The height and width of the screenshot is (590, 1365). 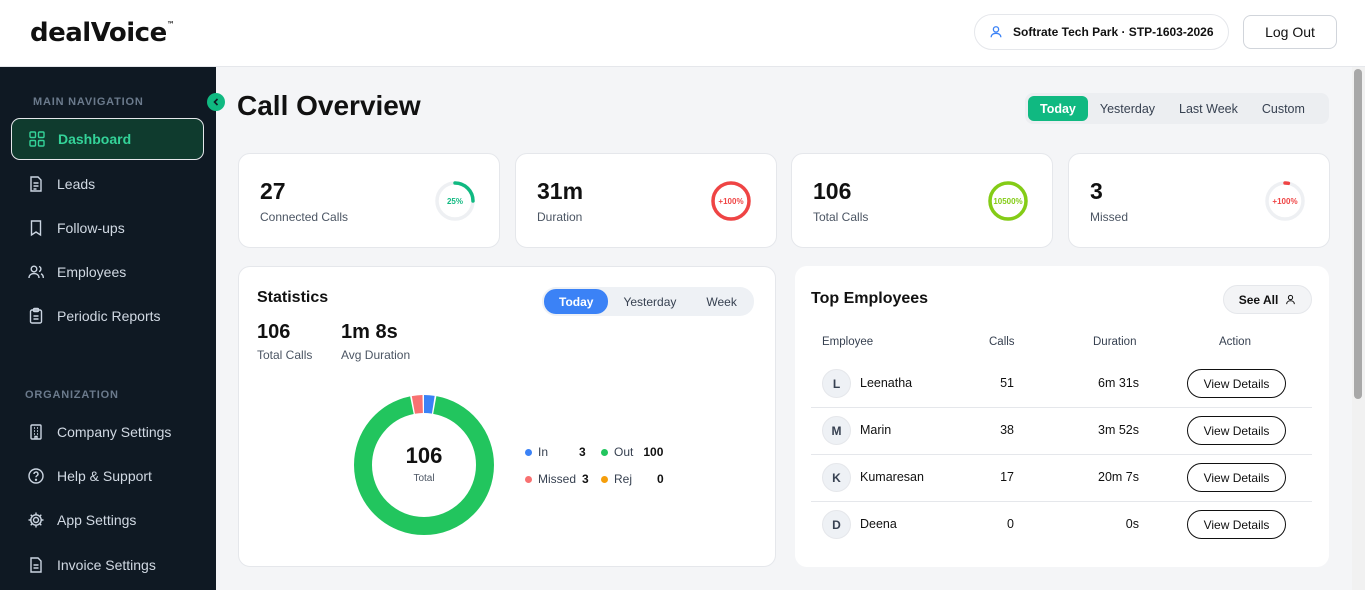 I want to click on employee-name: Marin, so click(x=876, y=430).